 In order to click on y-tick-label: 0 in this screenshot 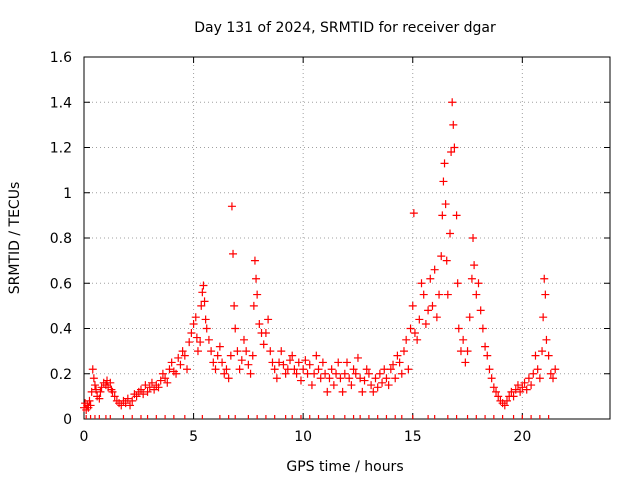, I will do `click(67, 420)`.